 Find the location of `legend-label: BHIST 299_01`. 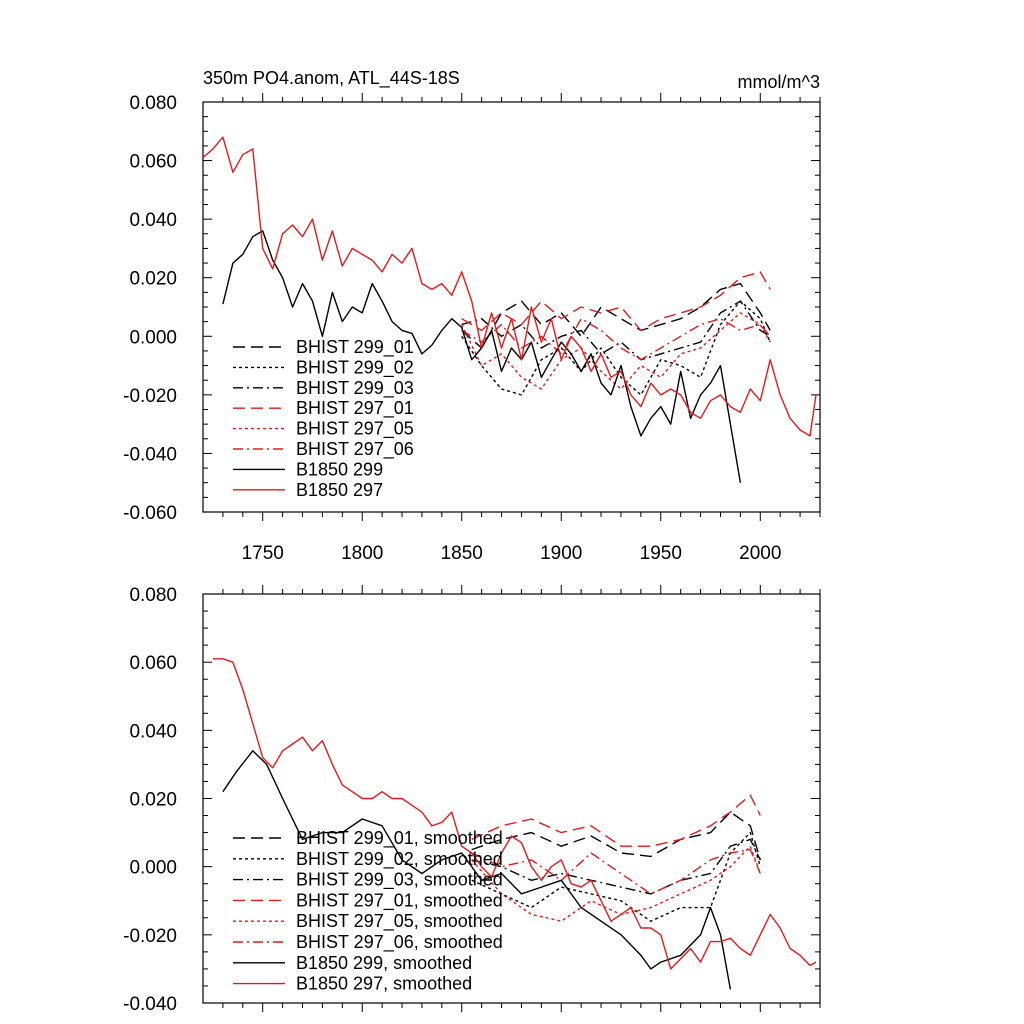

legend-label: BHIST 299_01 is located at coordinates (355, 347).